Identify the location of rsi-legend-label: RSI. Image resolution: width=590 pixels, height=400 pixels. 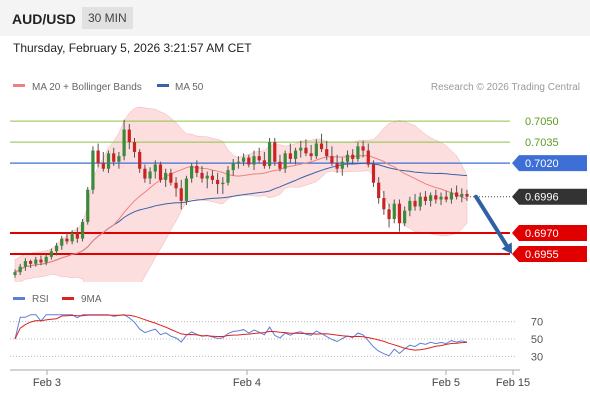
(40, 299).